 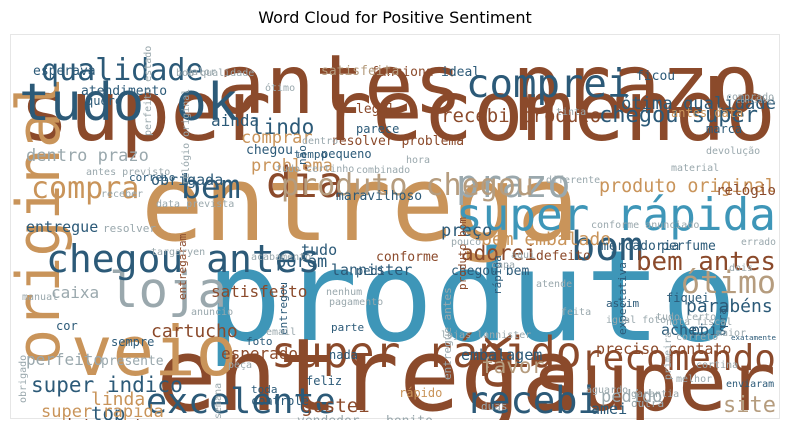 What do you see at coordinates (733, 151) in the screenshot?
I see `word-devolucao: devolução` at bounding box center [733, 151].